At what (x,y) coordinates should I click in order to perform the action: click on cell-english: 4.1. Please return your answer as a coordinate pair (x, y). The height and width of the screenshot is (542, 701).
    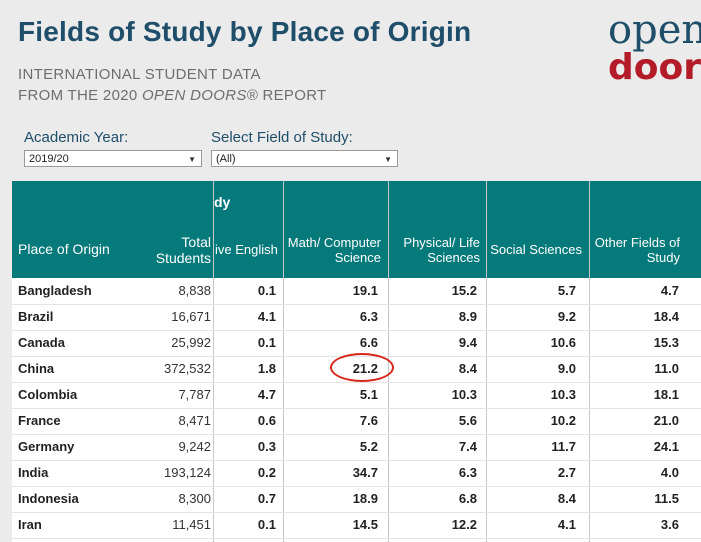
    Looking at the image, I should click on (266, 316).